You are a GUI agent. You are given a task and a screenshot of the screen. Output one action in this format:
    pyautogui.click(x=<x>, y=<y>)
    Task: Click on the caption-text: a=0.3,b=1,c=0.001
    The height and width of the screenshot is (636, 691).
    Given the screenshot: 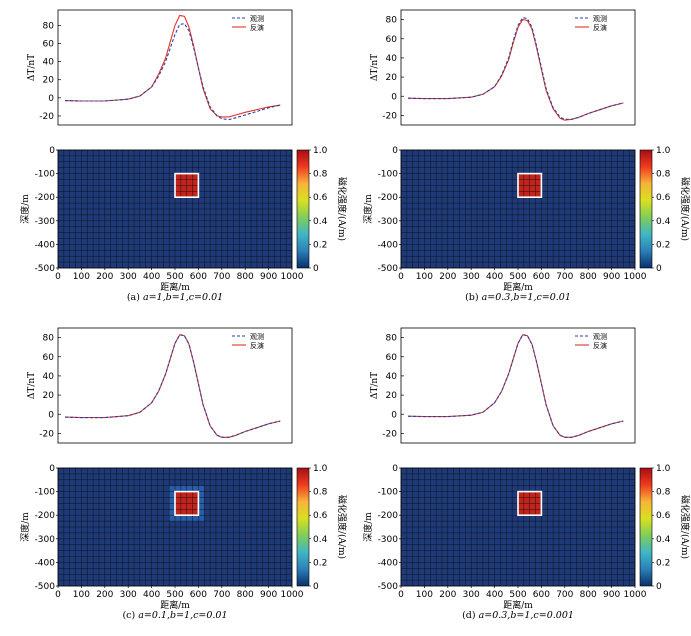 What is the action you would take?
    pyautogui.click(x=526, y=615)
    